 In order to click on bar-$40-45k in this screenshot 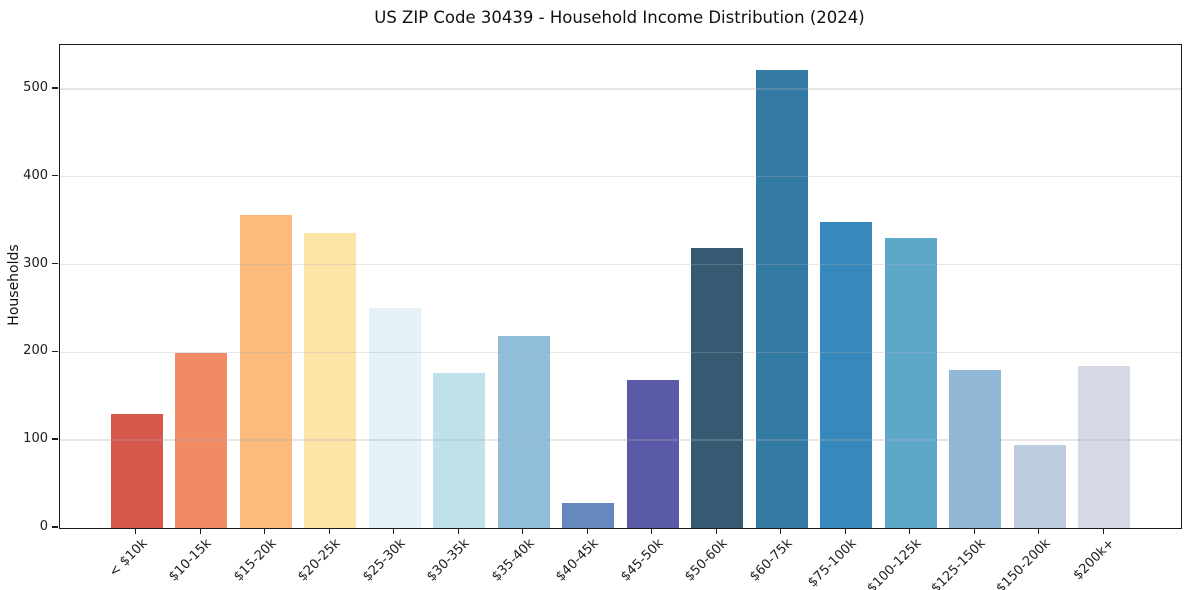, I will do `click(588, 515)`.